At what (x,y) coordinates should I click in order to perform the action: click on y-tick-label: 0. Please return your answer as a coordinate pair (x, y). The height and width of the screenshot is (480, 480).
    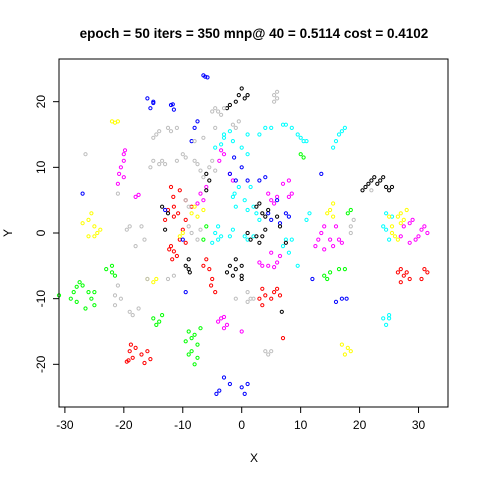
    Looking at the image, I should click on (41, 232).